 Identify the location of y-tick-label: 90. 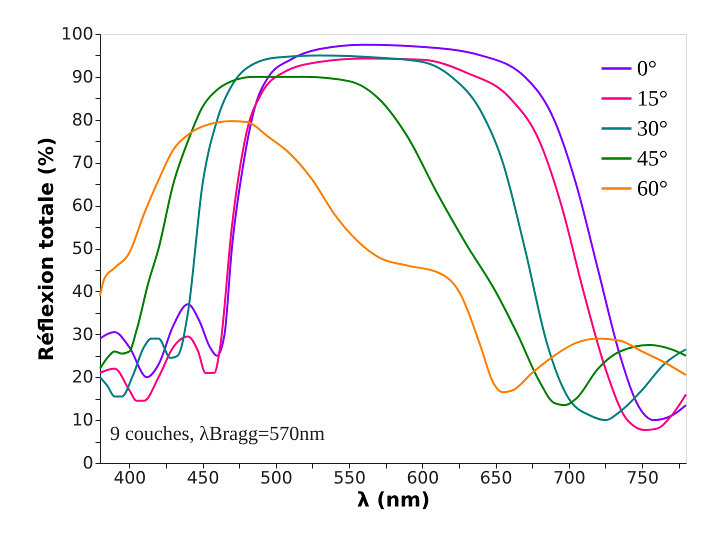
(83, 77).